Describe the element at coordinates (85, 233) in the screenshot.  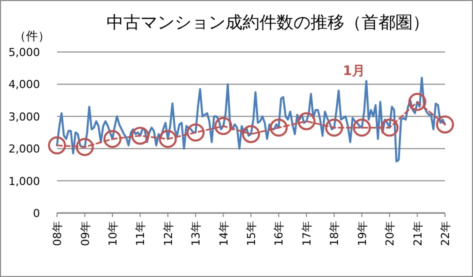
I see `x-tick-label: 09年` at that location.